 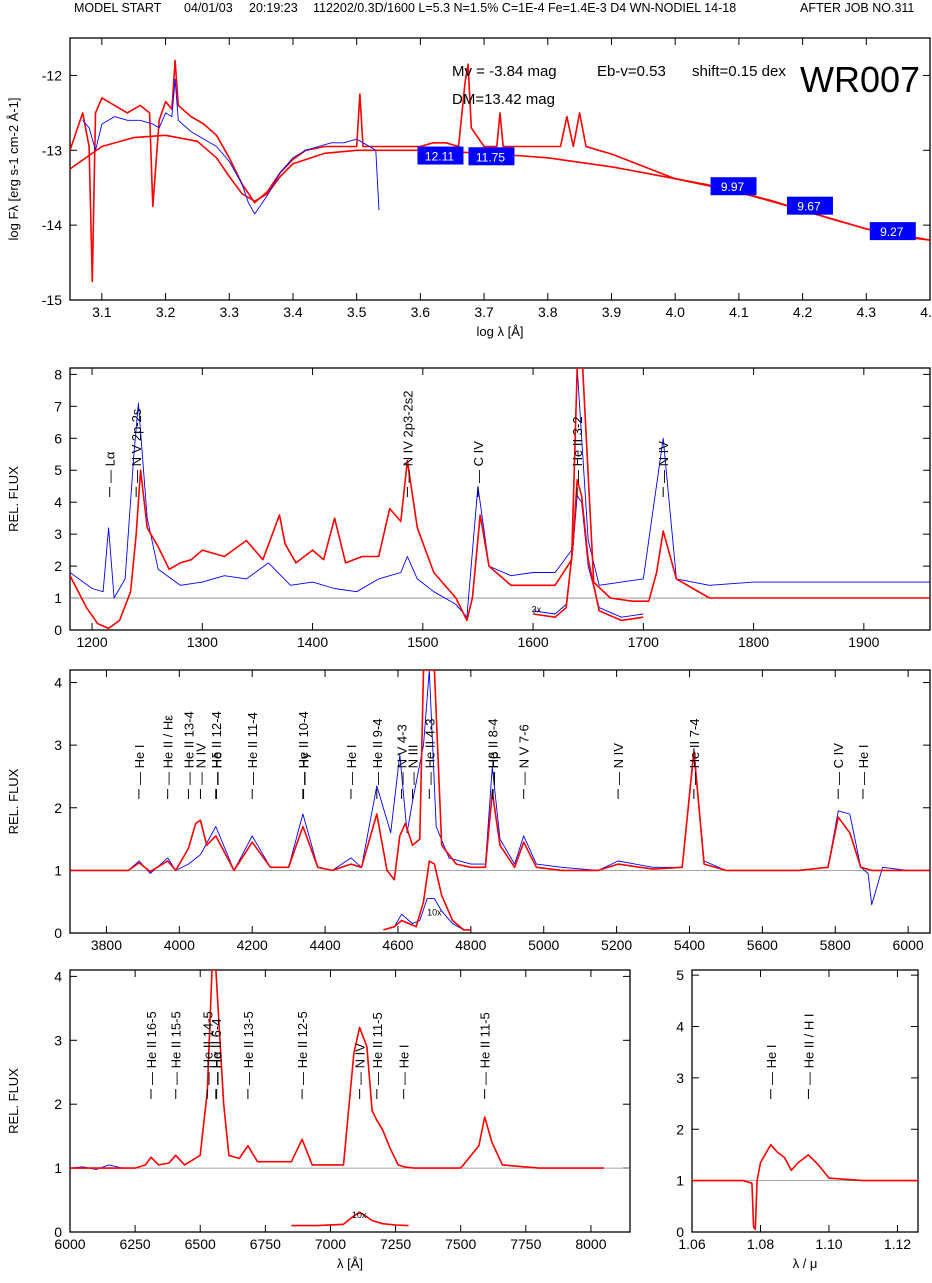 I want to click on line-id-label: — He II 12-4, so click(x=216, y=748).